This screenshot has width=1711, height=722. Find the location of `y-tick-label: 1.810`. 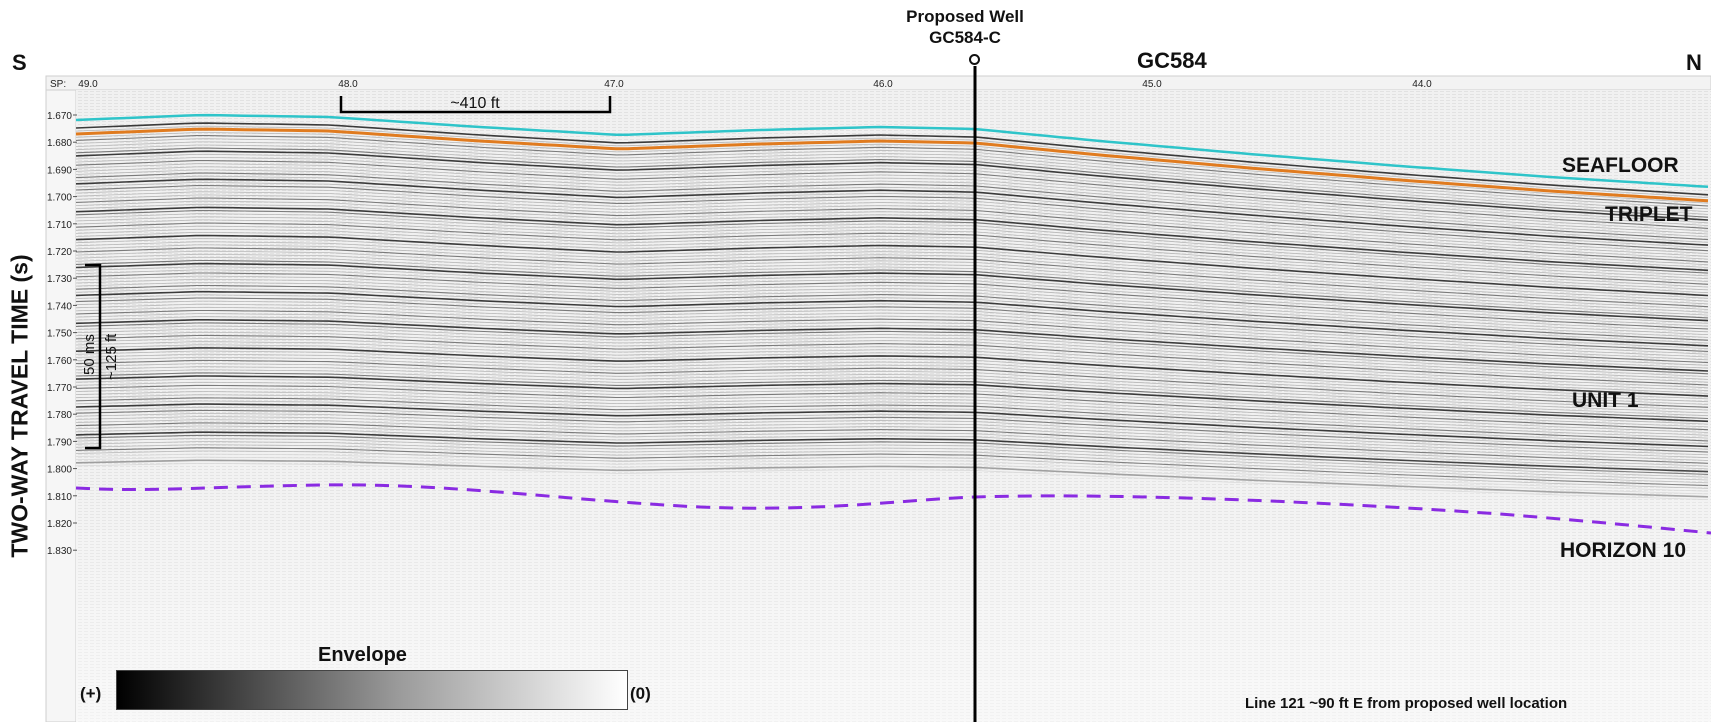

y-tick-label: 1.810 is located at coordinates (59, 497).